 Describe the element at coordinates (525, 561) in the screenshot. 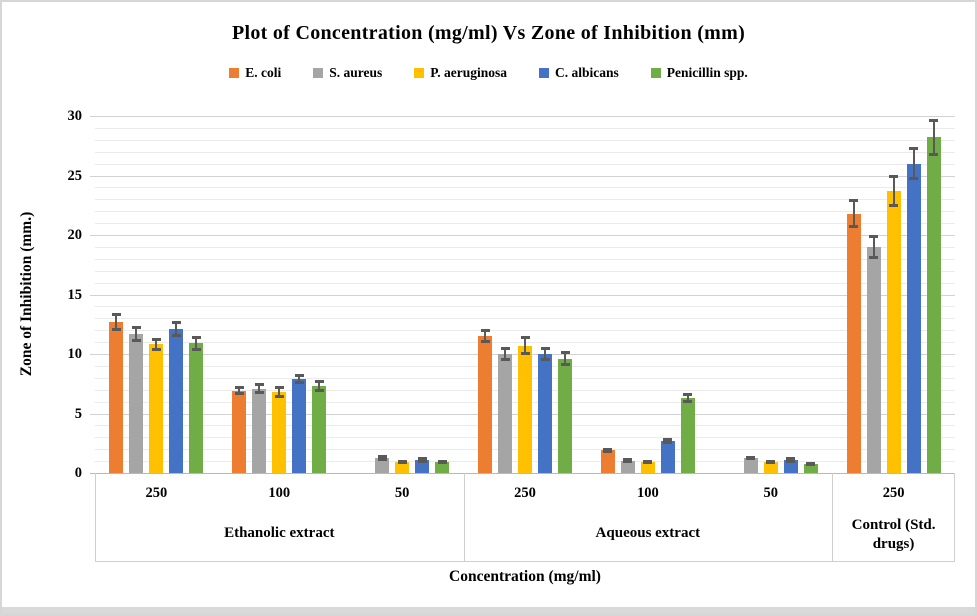

I see `category-box-bottom` at that location.